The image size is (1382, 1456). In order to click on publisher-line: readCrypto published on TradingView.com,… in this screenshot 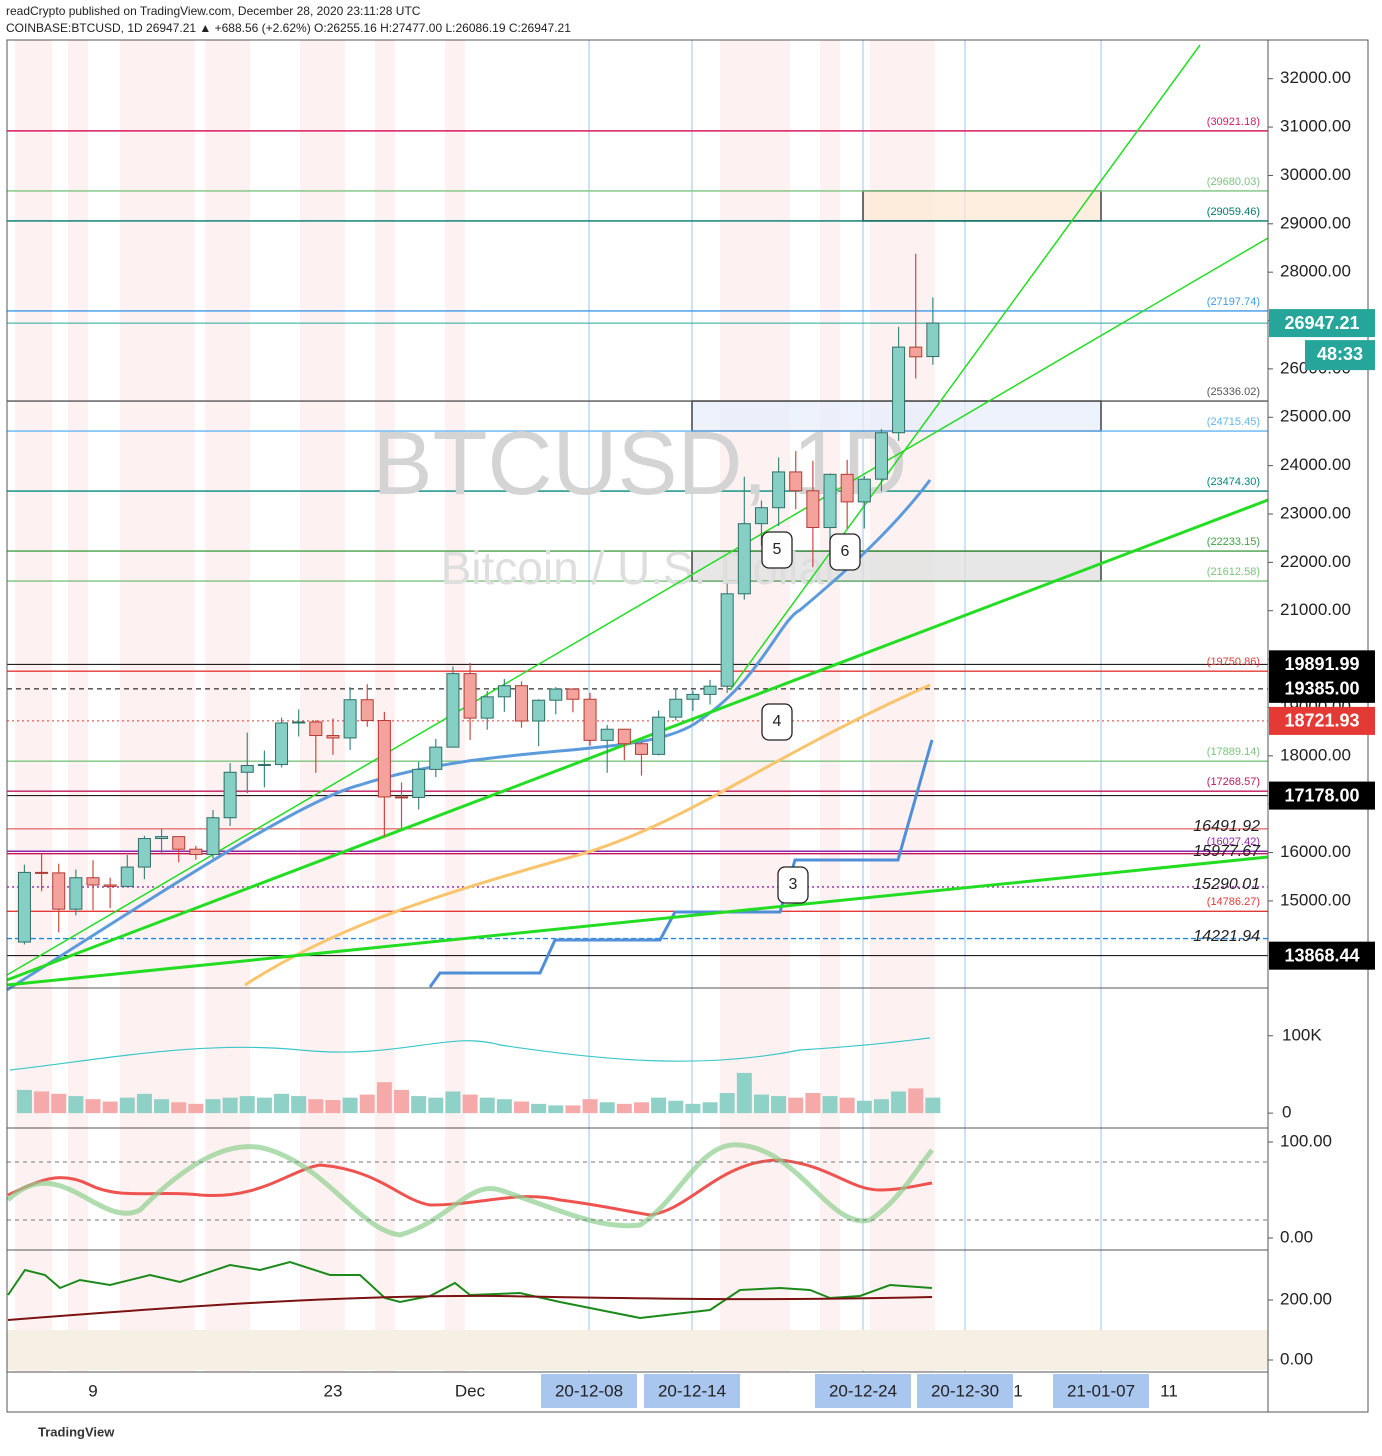, I will do `click(213, 11)`.